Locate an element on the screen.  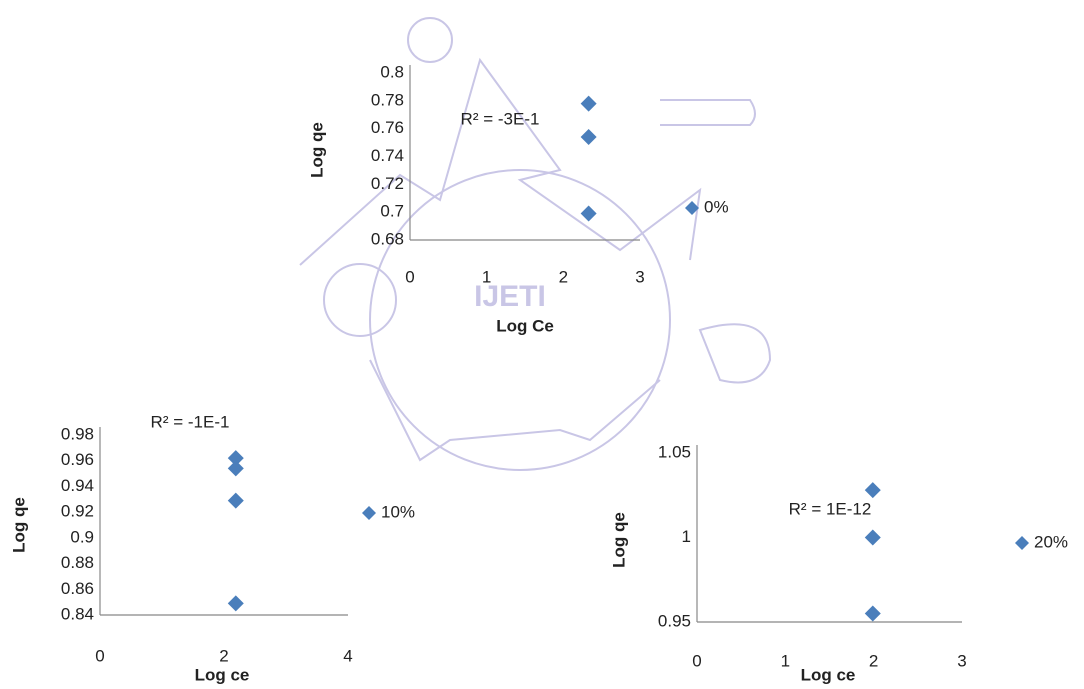
watermark: IJETI is located at coordinates (510, 296).